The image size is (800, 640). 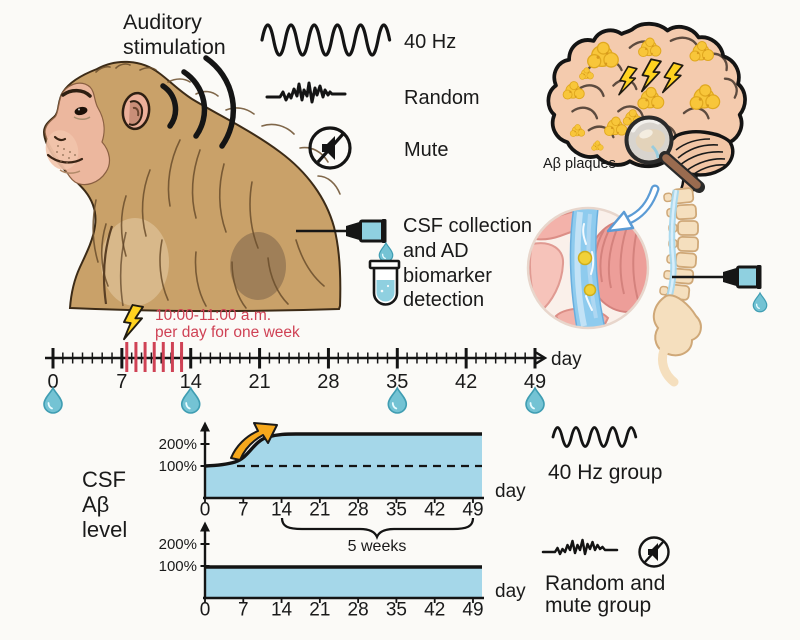 I want to click on csf-note-line3: biomarker, so click(x=447, y=276).